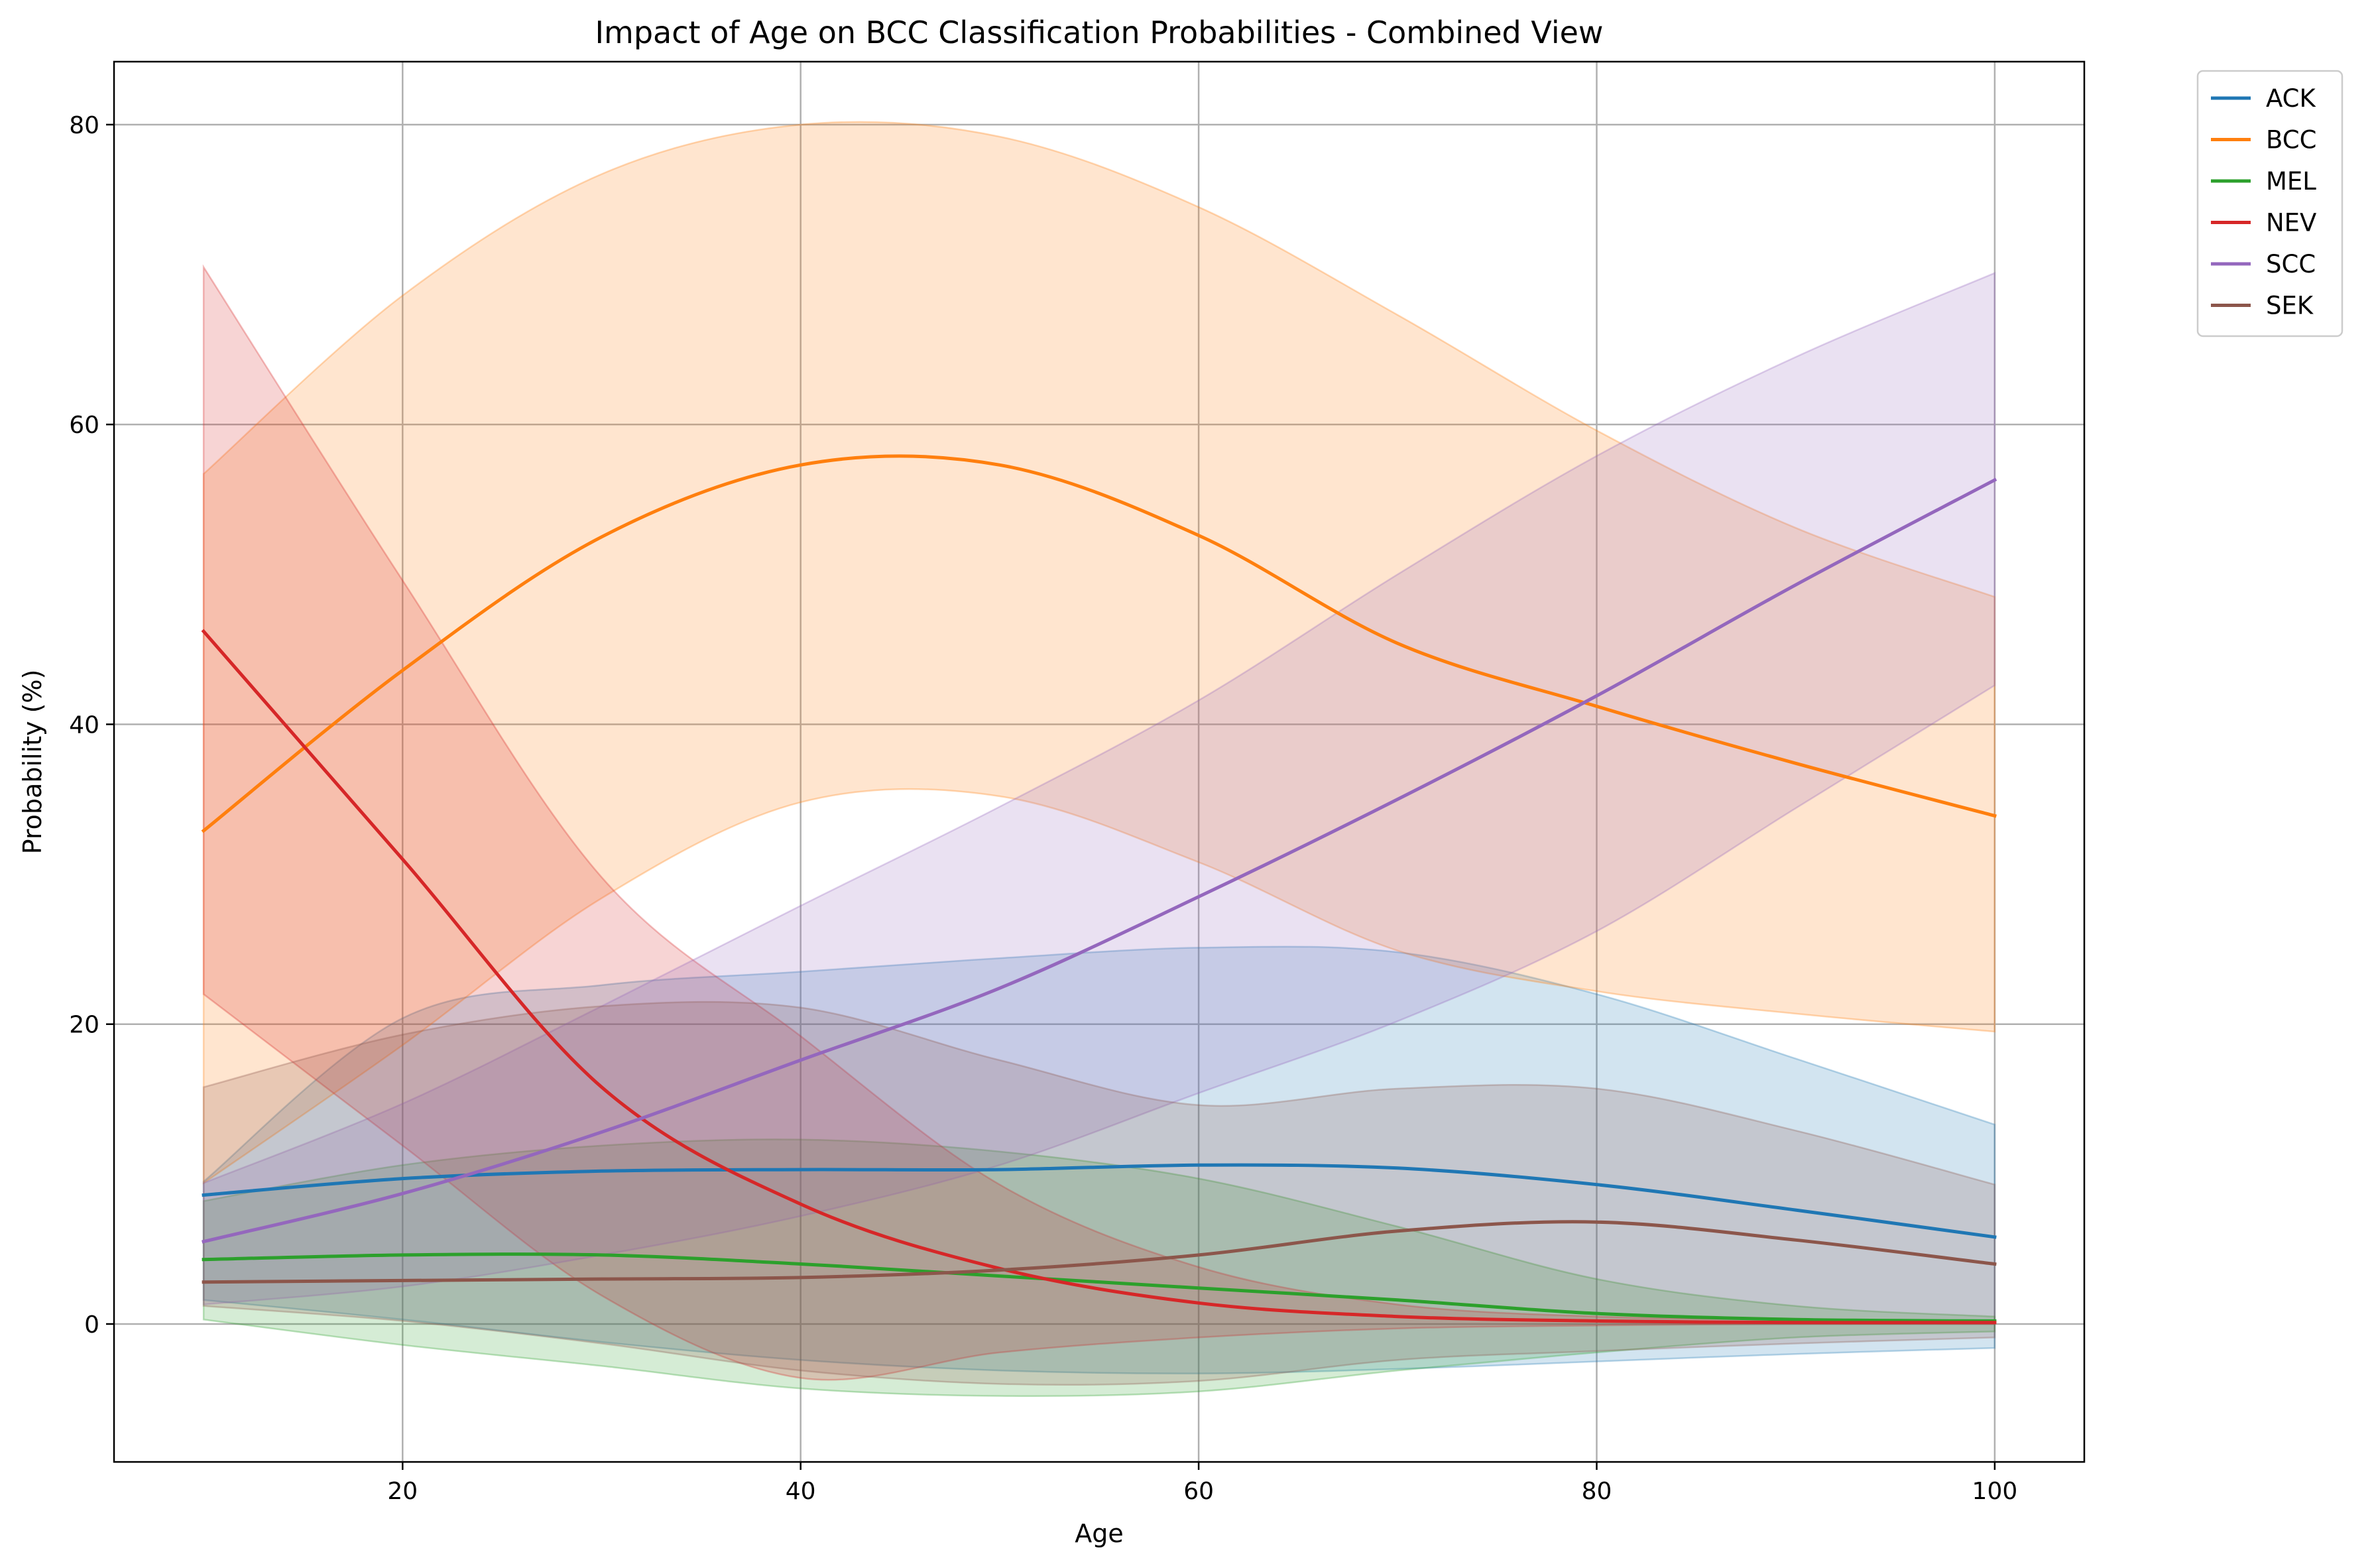  I want to click on y-tick-label: 40, so click(84, 725).